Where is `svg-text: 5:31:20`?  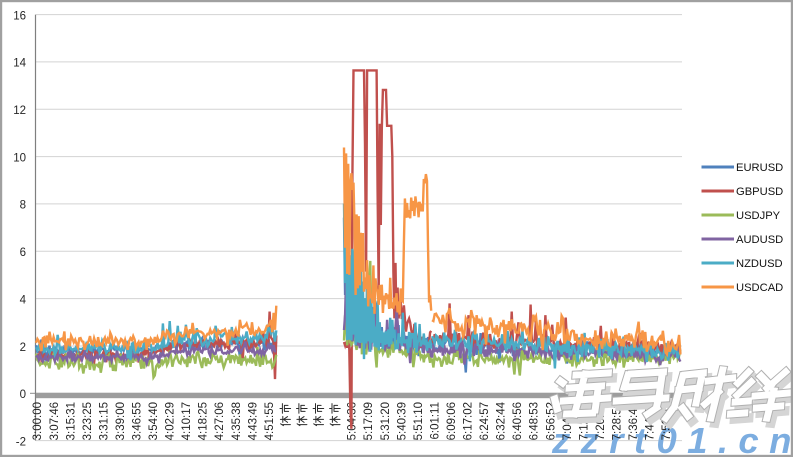 svg-text: 5:31:20 is located at coordinates (386, 421).